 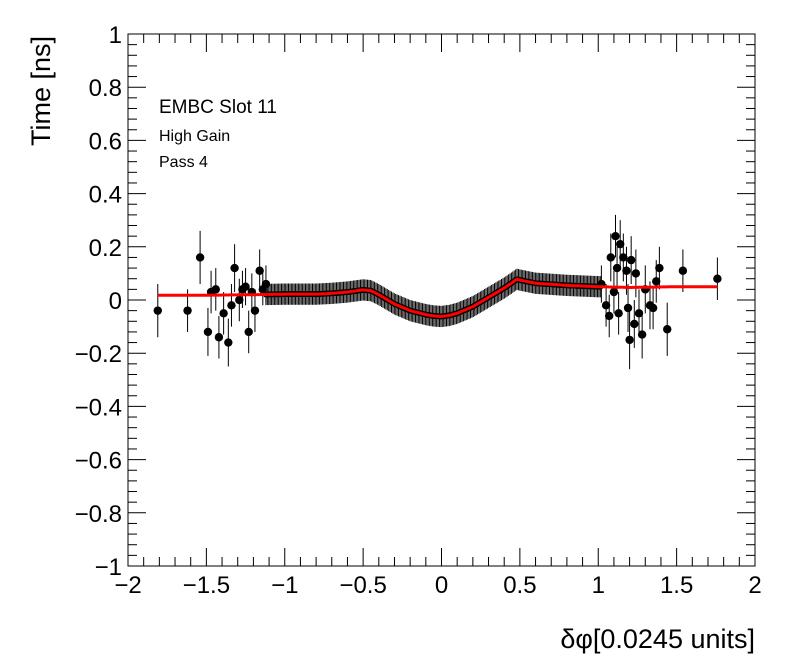 I want to click on x-tick-label: −0.5, so click(x=362, y=585).